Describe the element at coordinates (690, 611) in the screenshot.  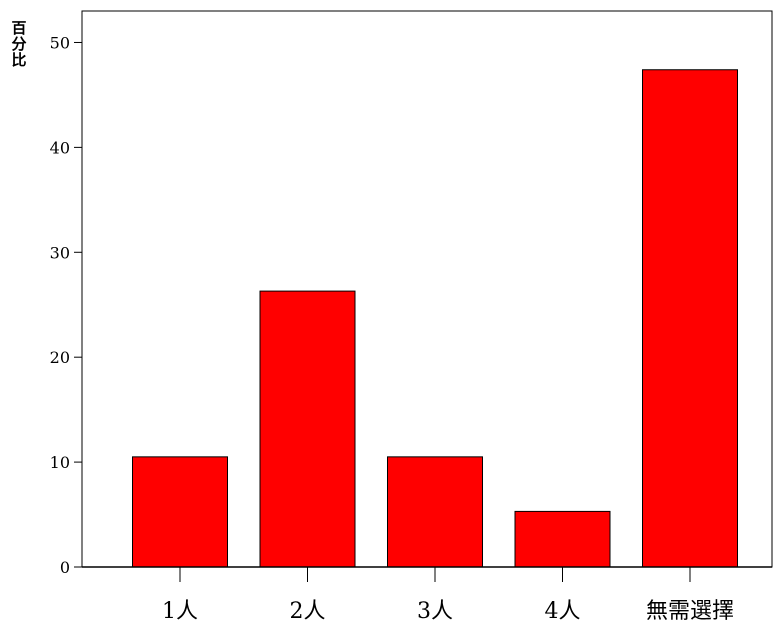
I see `x-tick-label: 無需選擇` at that location.